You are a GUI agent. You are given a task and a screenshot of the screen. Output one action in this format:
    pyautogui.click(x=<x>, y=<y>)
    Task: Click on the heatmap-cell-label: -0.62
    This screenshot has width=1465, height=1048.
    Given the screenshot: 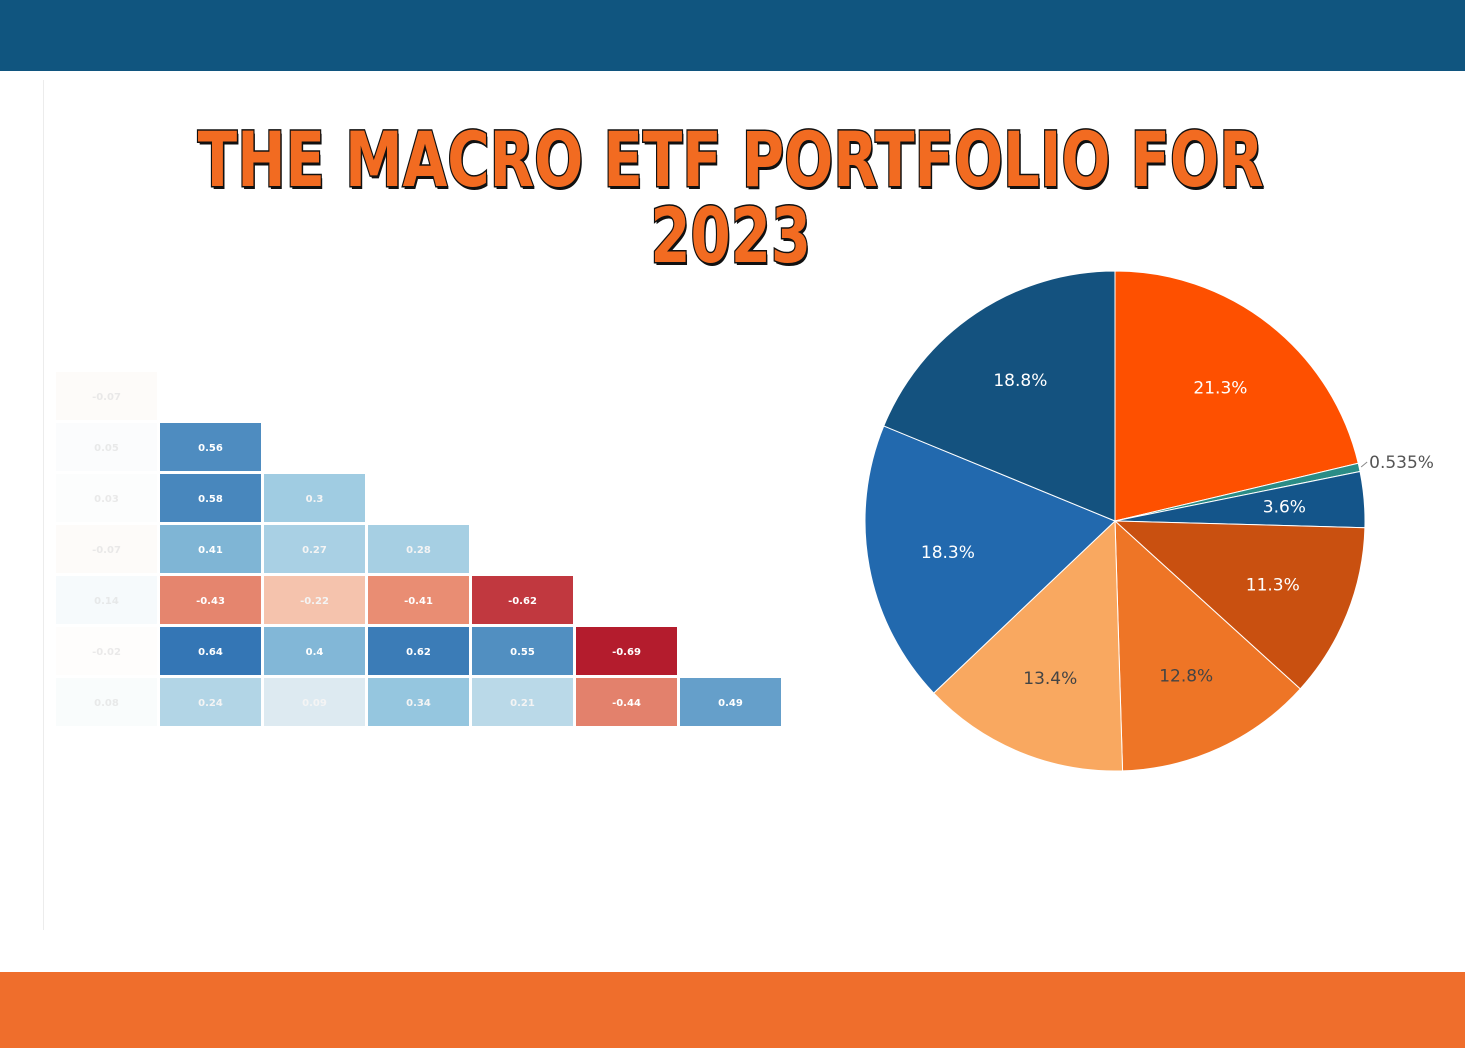 What is the action you would take?
    pyautogui.click(x=522, y=601)
    